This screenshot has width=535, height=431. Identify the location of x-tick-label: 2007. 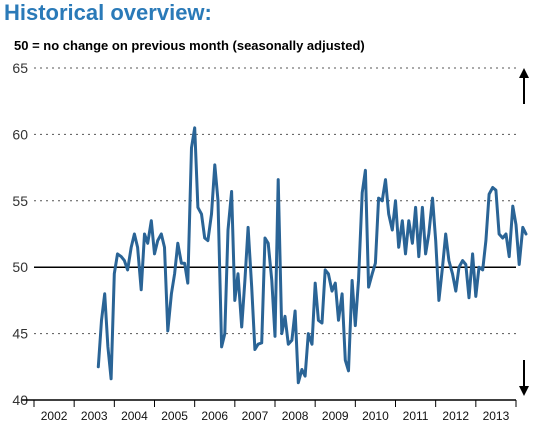
(255, 416).